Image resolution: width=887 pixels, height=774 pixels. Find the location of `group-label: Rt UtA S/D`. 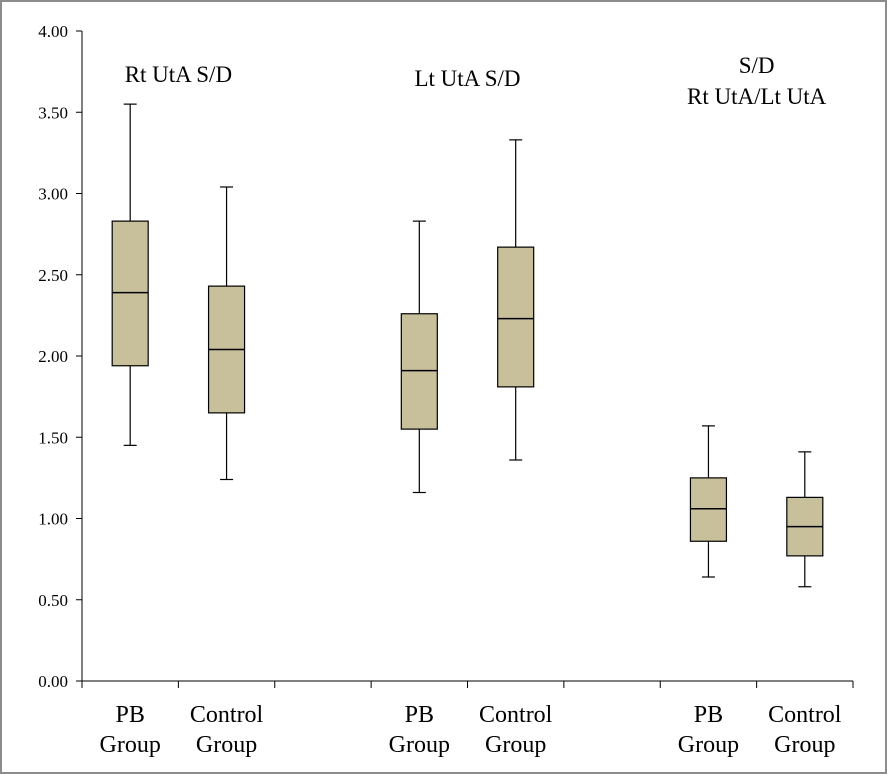

group-label: Rt UtA S/D is located at coordinates (178, 74).